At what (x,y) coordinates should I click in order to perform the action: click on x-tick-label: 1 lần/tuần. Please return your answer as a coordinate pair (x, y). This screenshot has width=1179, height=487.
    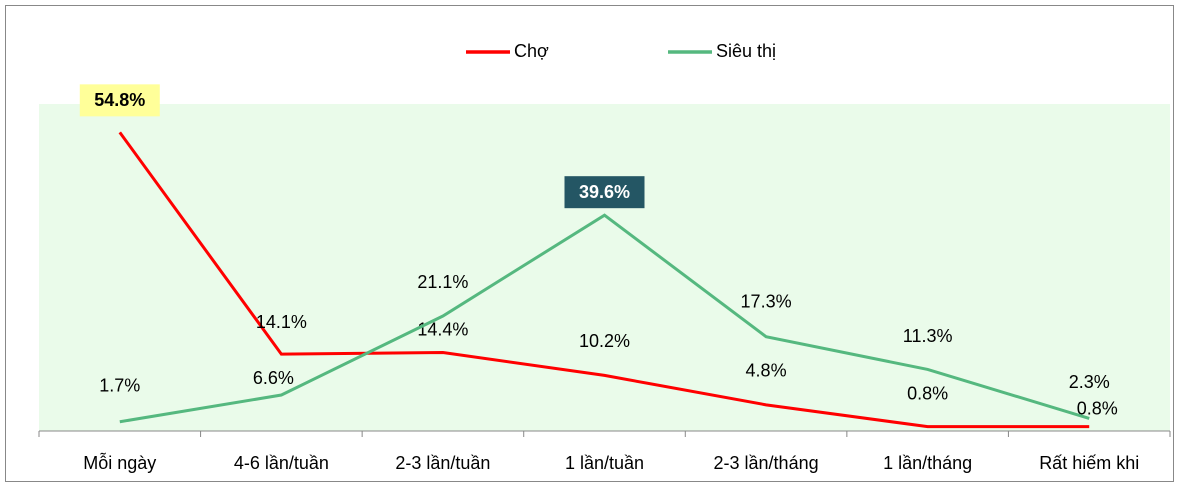
    Looking at the image, I should click on (604, 463).